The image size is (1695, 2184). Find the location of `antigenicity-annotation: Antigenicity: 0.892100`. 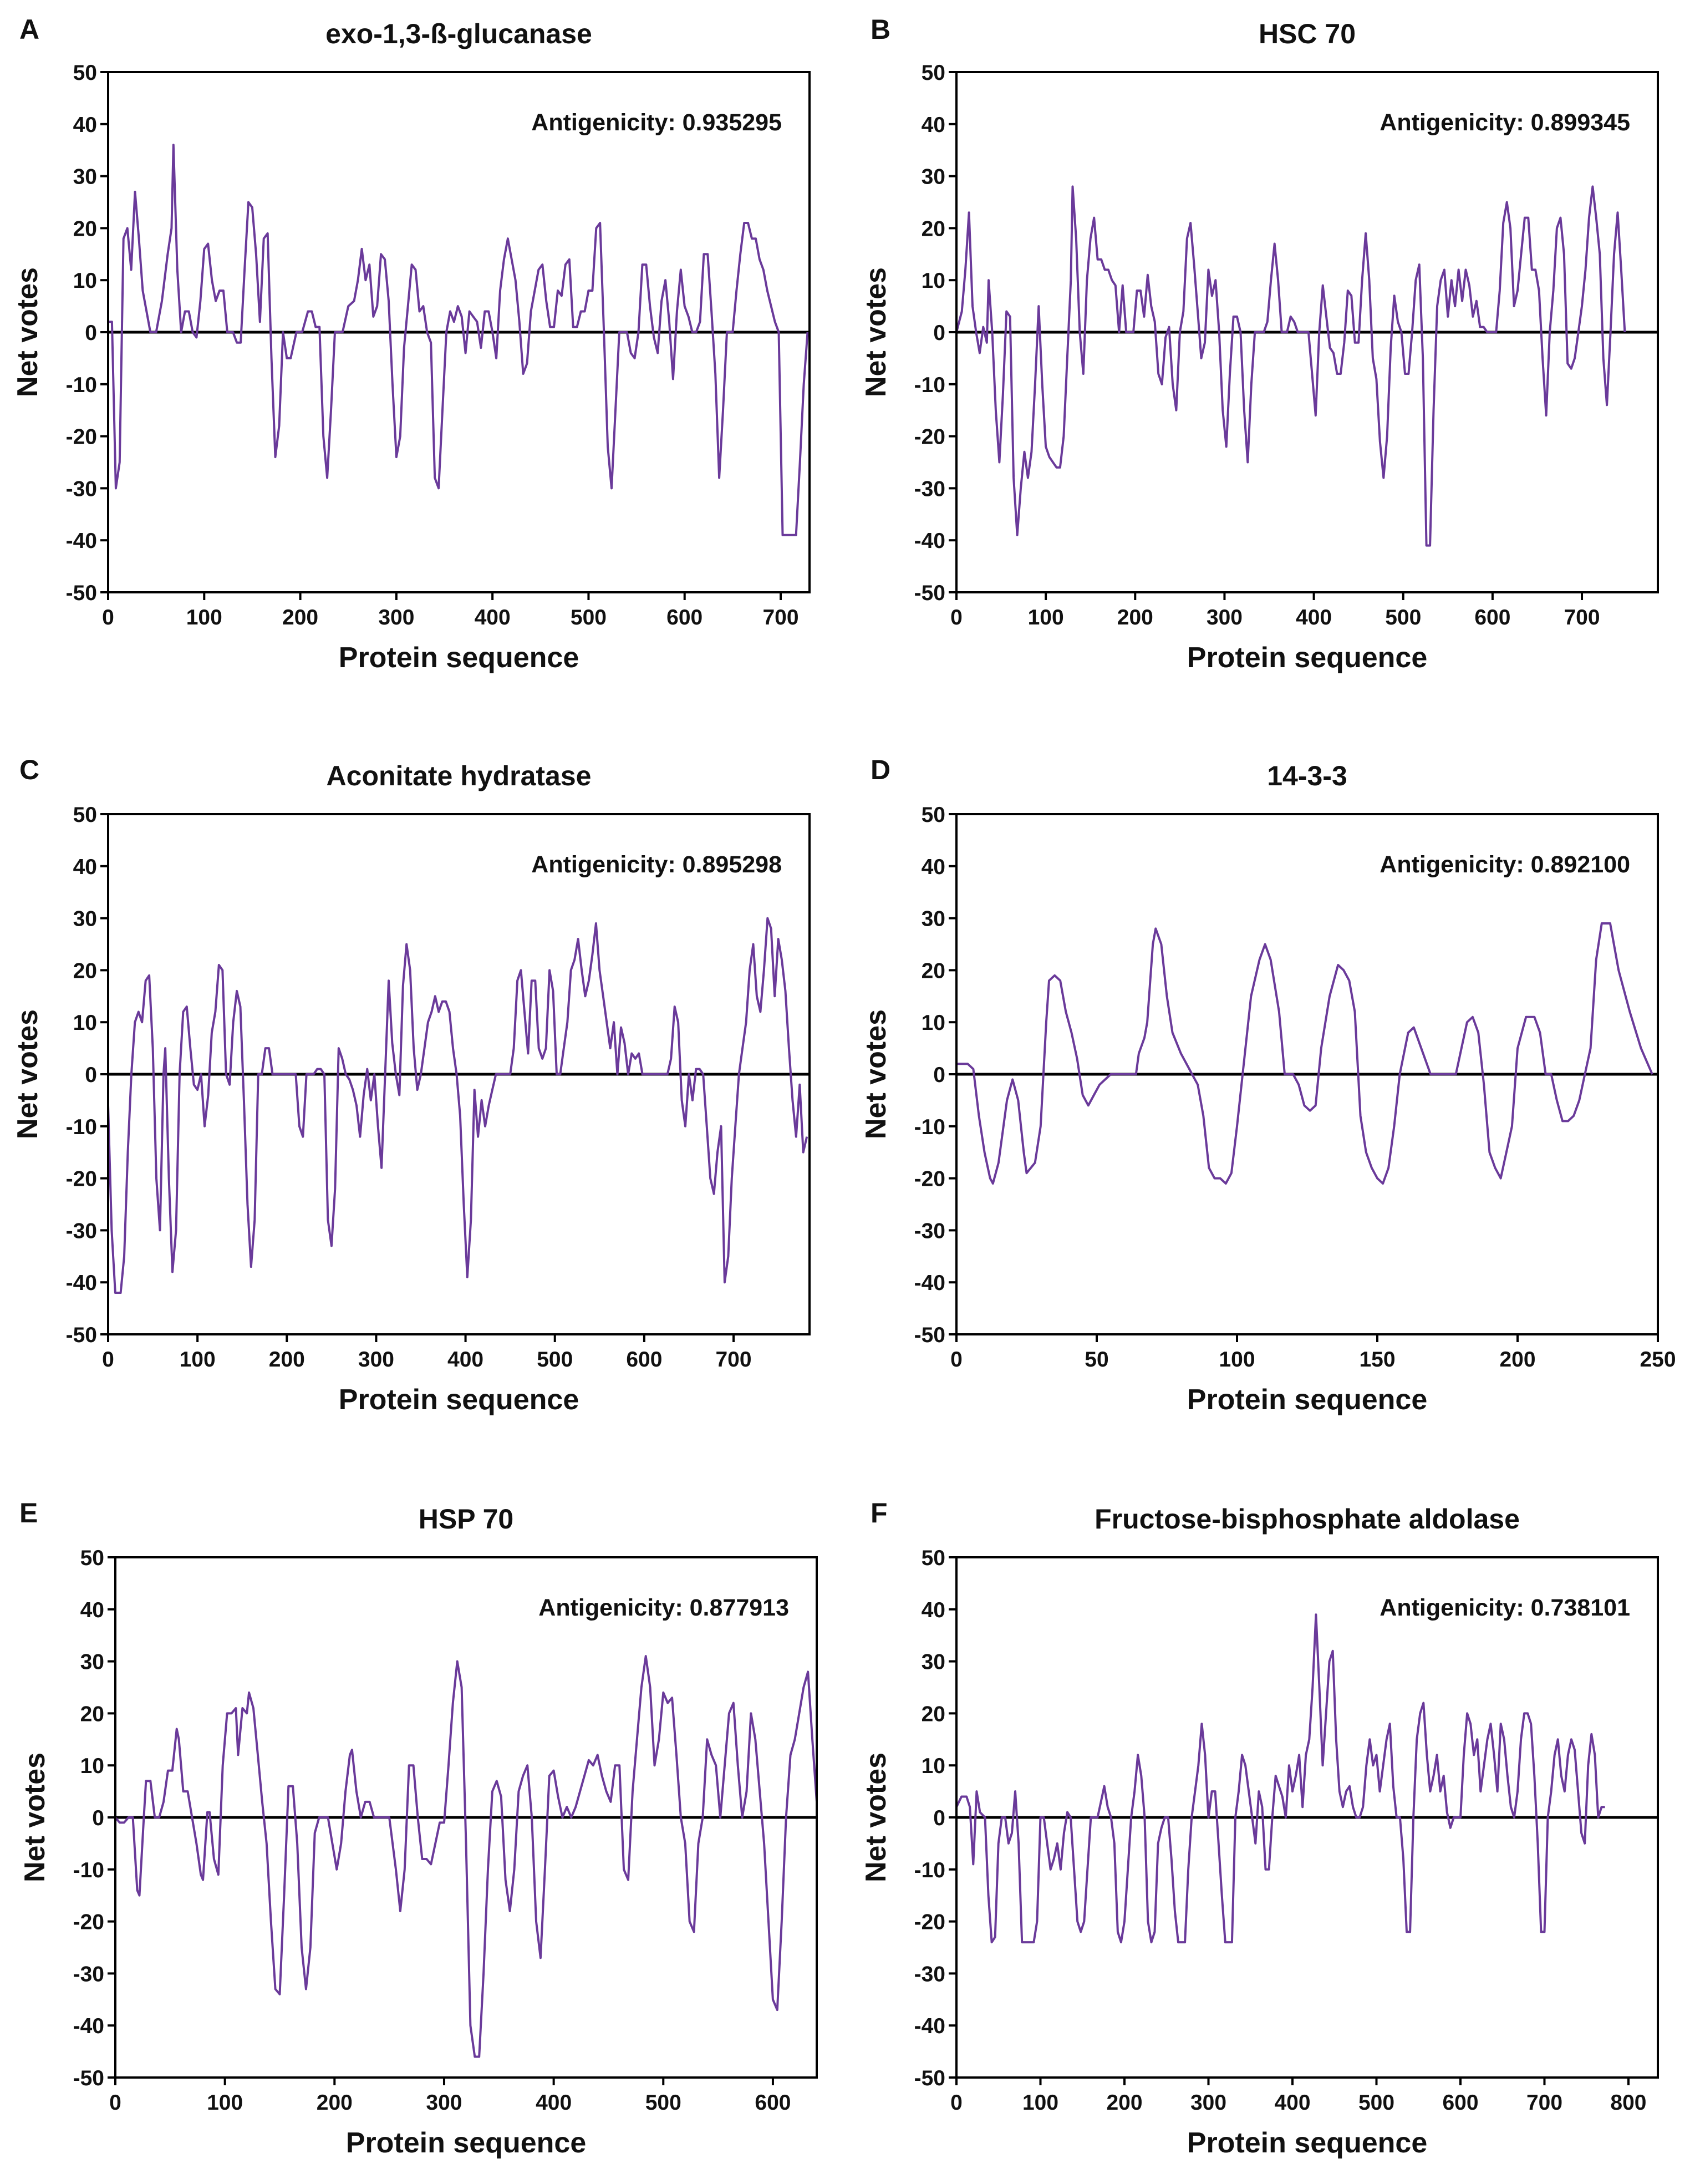

antigenicity-annotation: Antigenicity: 0.892100 is located at coordinates (1505, 865).